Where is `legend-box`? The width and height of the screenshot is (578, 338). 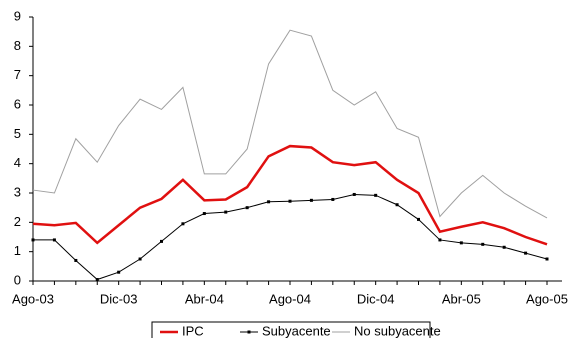
legend-box is located at coordinates (291, 329).